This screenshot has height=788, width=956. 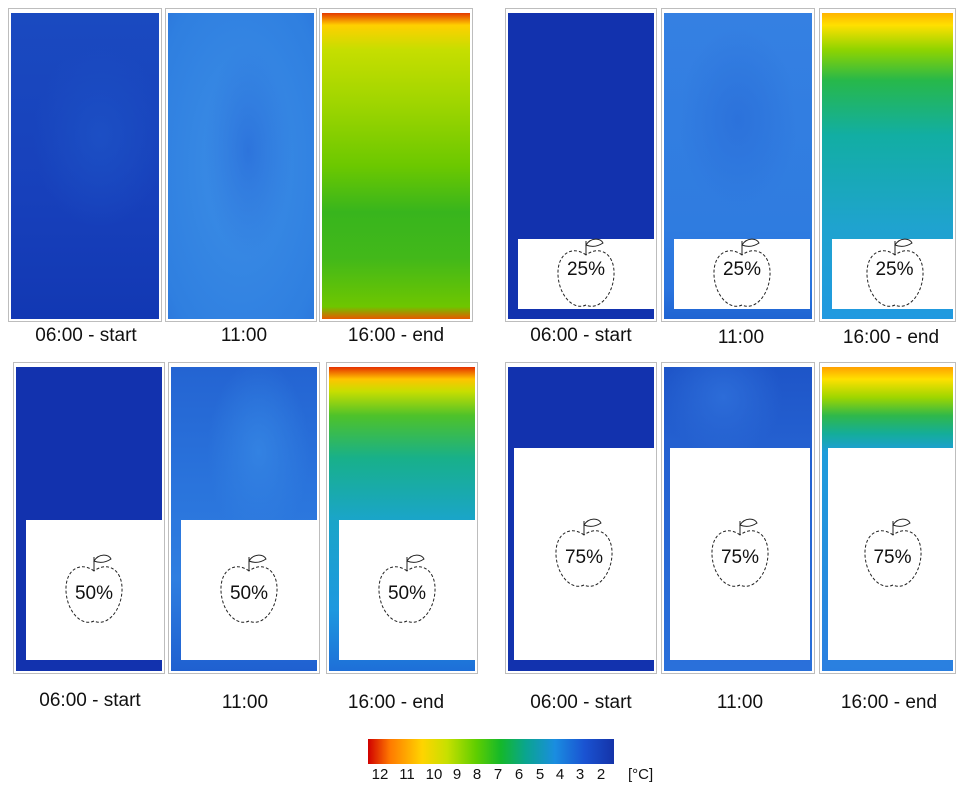 What do you see at coordinates (457, 774) in the screenshot?
I see `colorbar-tick: 9` at bounding box center [457, 774].